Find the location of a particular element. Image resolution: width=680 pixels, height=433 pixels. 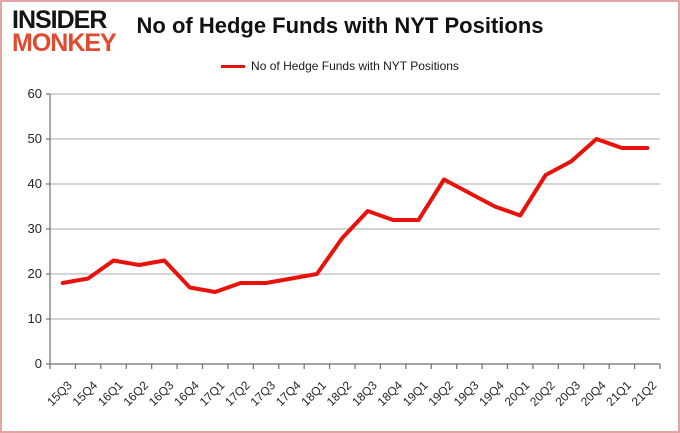

x-tick-label: 18Q1 is located at coordinates (313, 393).